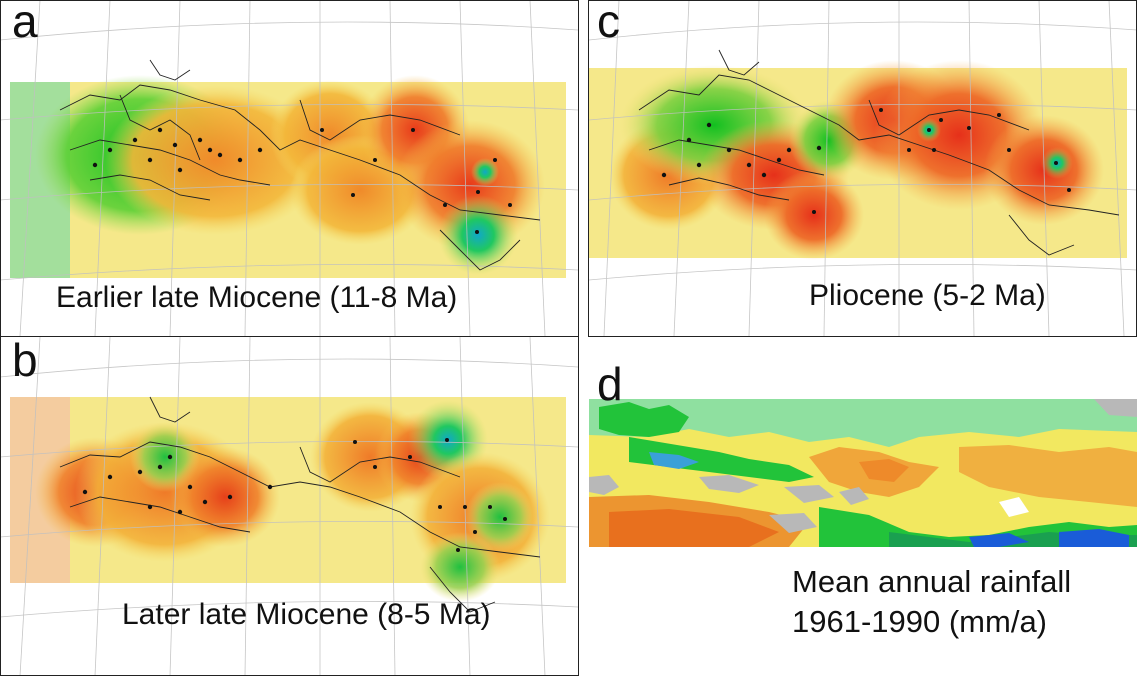  What do you see at coordinates (25, 361) in the screenshot?
I see `panel-letter: b` at bounding box center [25, 361].